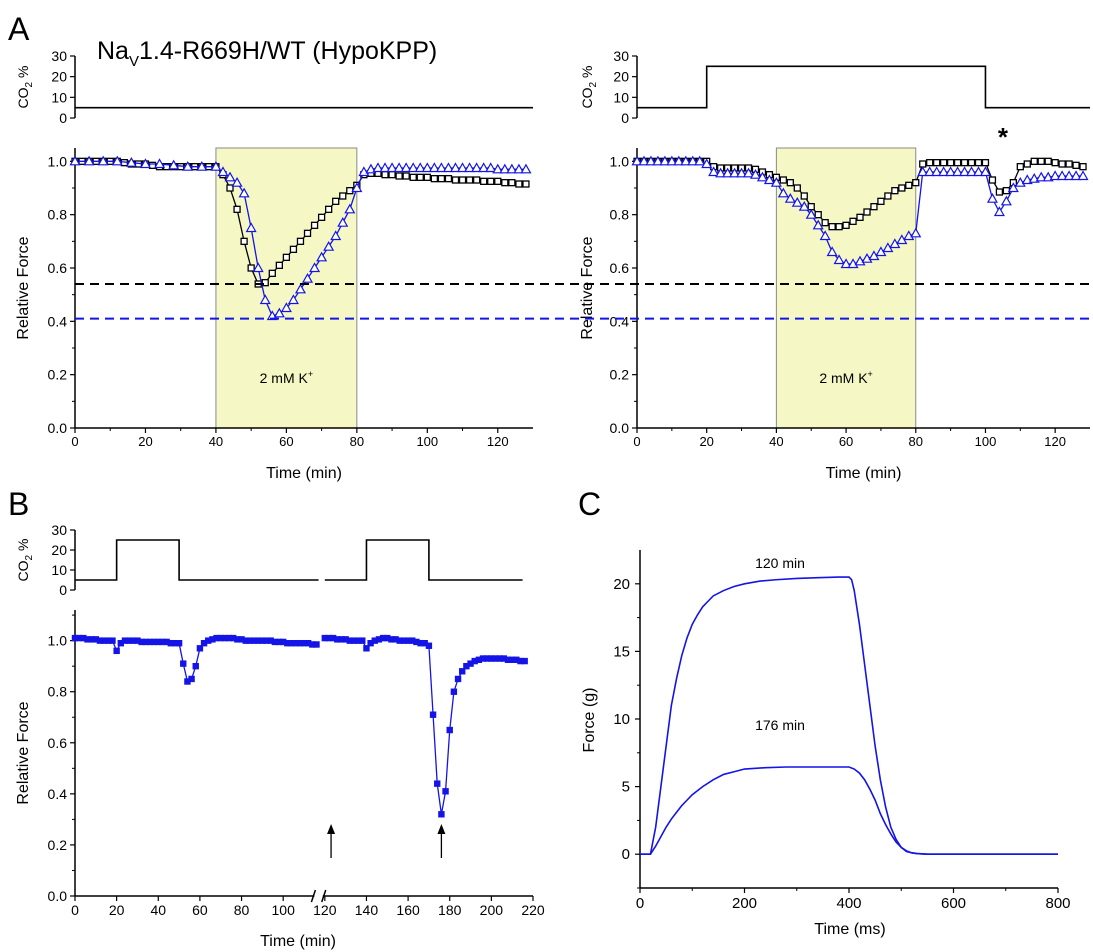 This screenshot has width=1093, height=952. What do you see at coordinates (846, 377) in the screenshot?
I see `low-potassium-label: 2 mM K+` at bounding box center [846, 377].